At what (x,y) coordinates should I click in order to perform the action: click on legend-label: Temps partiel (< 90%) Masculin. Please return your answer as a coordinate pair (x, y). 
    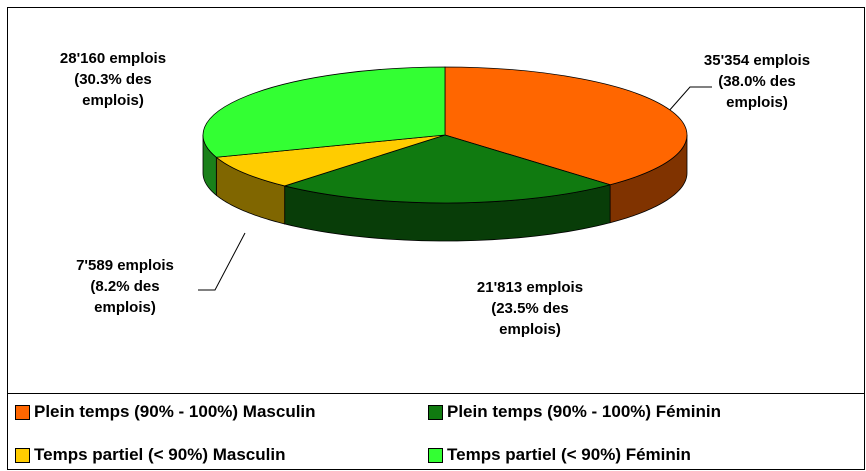
    Looking at the image, I should click on (160, 454).